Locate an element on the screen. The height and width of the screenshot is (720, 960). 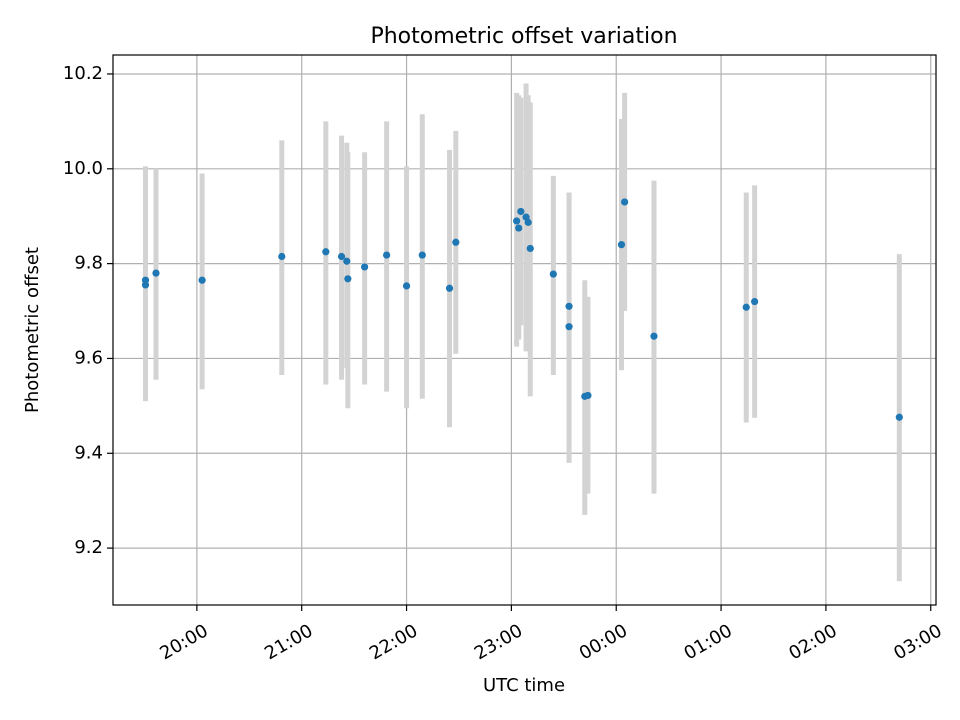
y-tick-label: 9.8 is located at coordinates (88, 263).